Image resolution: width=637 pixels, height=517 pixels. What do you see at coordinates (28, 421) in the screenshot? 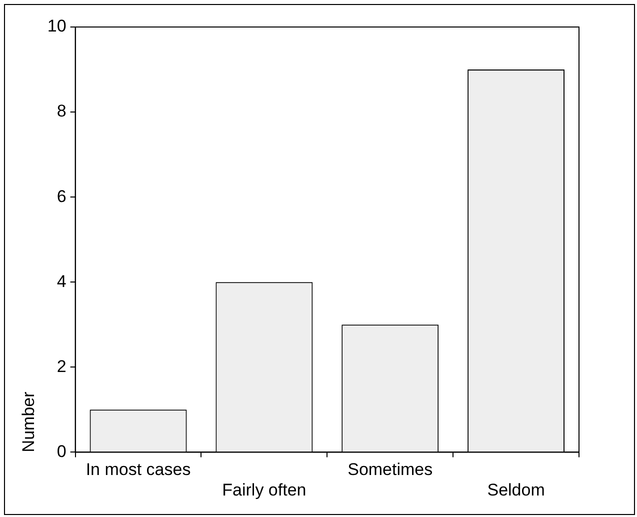
I see `y-axis-title: Number` at bounding box center [28, 421].